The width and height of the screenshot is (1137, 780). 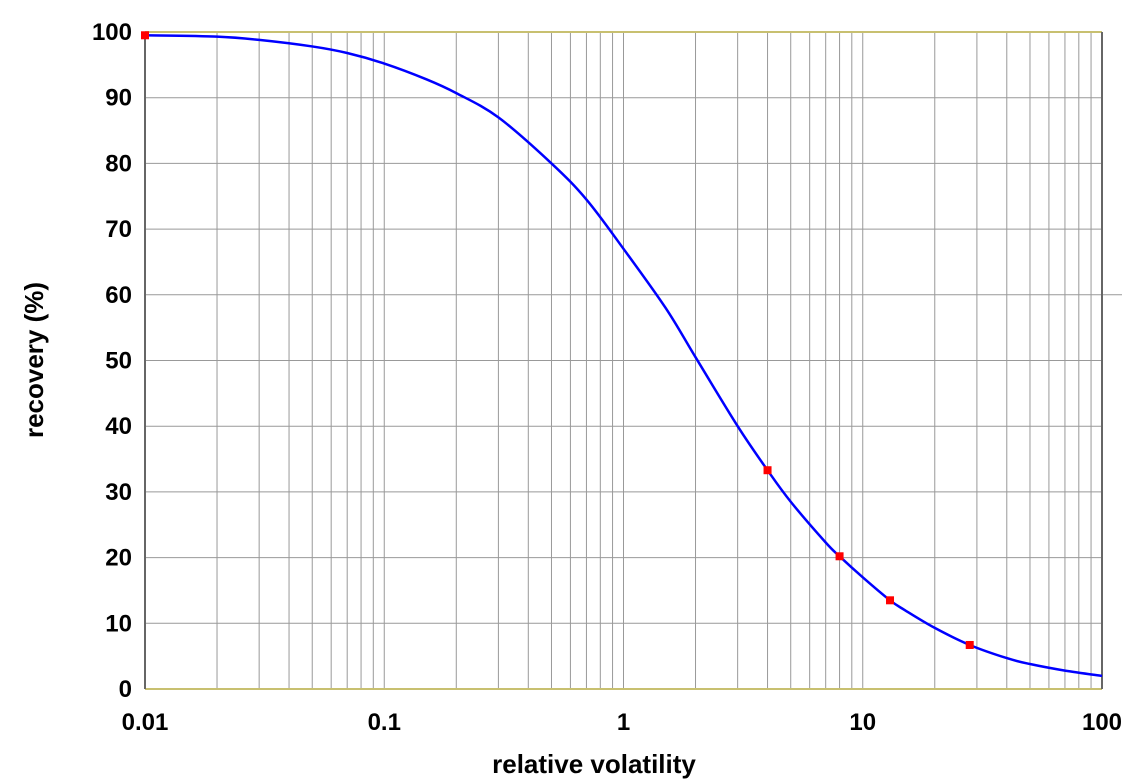 I want to click on x-tick-labels: 0.01 0.1 1 10 100, so click(x=622, y=722).